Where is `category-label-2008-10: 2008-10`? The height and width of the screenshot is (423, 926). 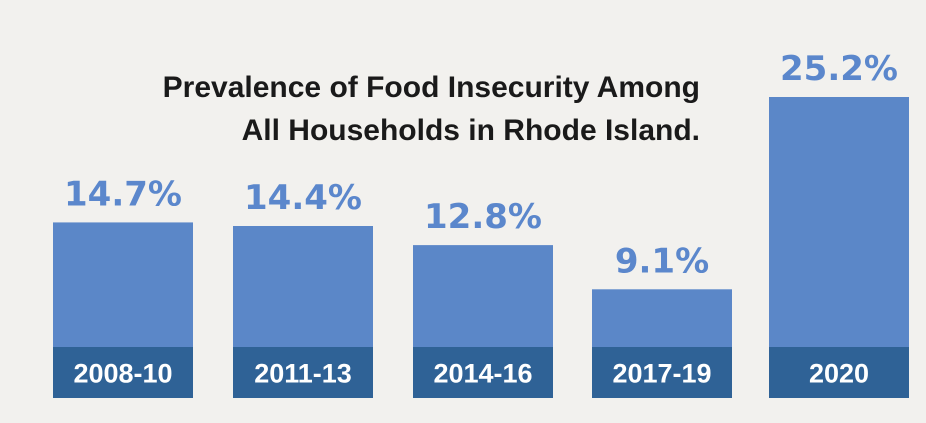
category-label-2008-10: 2008-10 is located at coordinates (122, 374).